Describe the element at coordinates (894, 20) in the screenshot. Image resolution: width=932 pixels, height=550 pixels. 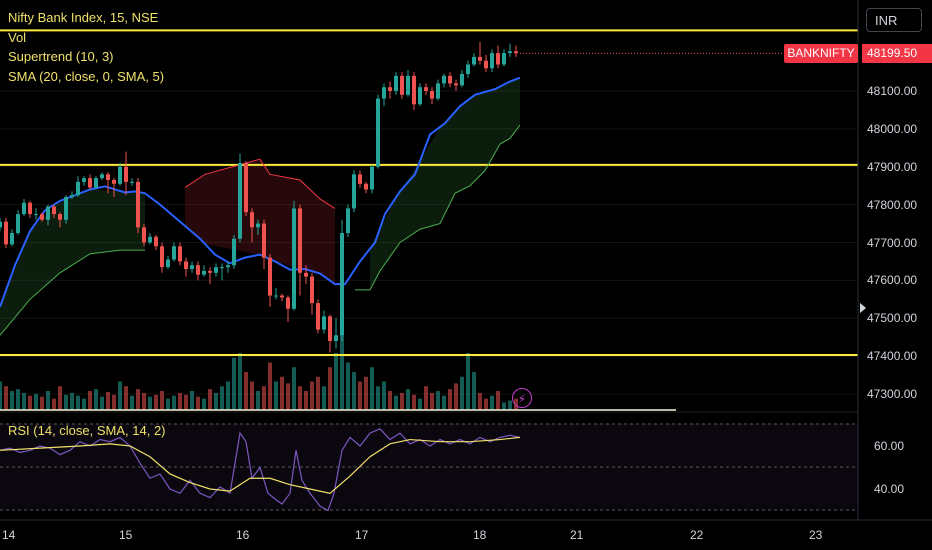
I see `currency-button: INR` at that location.